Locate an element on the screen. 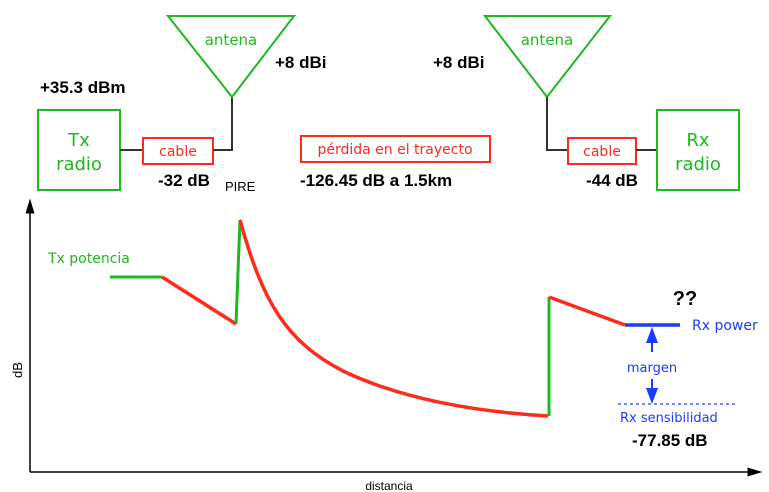 The image size is (769, 492). rx-radio-label-1: Rx is located at coordinates (698, 140).